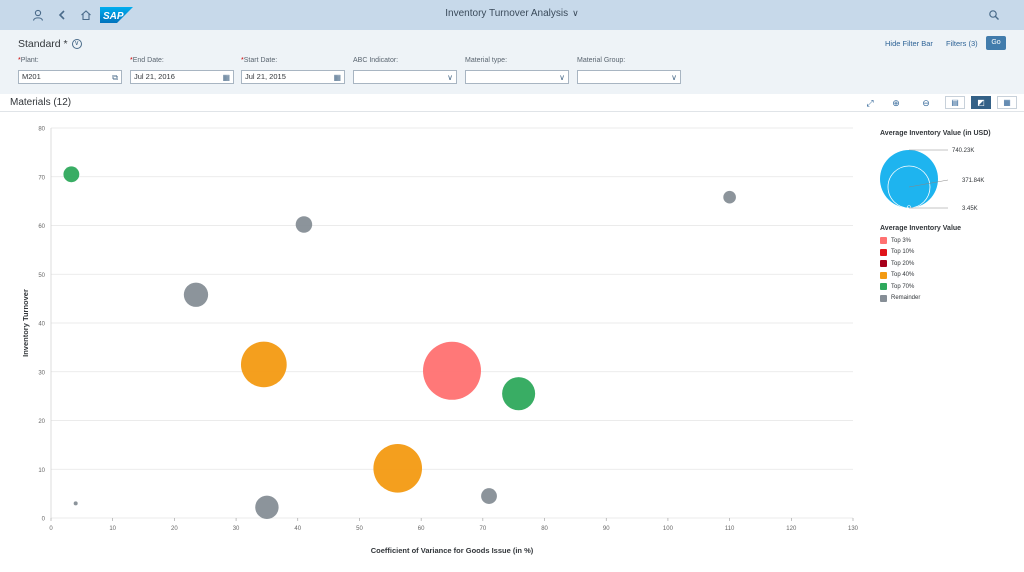  What do you see at coordinates (901, 240) in the screenshot?
I see `legend-label: Top 3%` at bounding box center [901, 240].